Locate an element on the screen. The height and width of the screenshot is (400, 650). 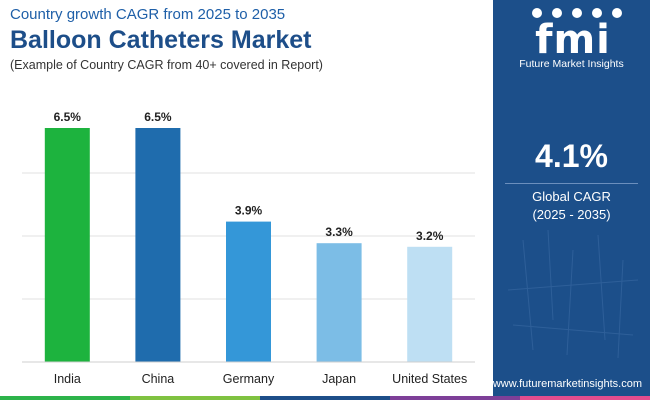
data-label-united-states: 3.2% is located at coordinates (430, 236).